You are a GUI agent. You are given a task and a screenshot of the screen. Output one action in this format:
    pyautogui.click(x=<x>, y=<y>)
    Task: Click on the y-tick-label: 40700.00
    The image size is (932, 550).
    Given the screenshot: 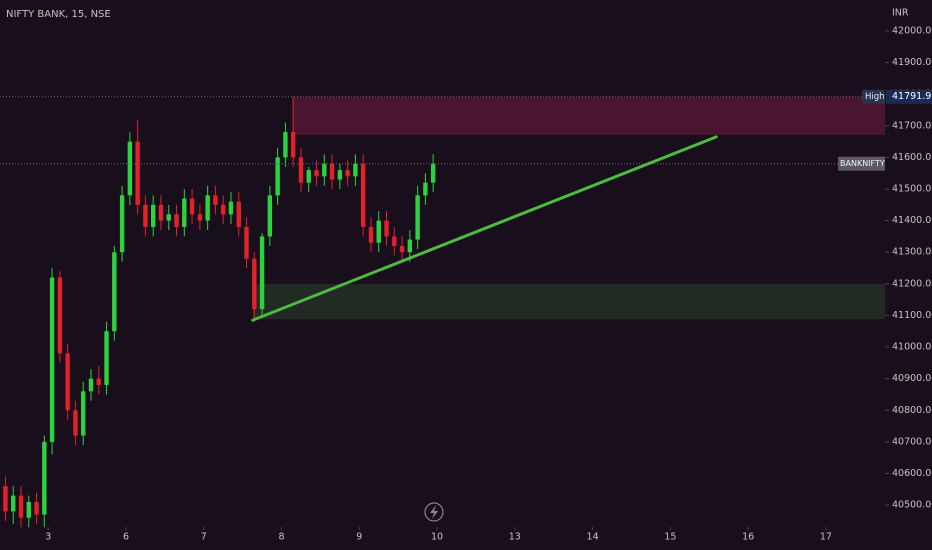 What is the action you would take?
    pyautogui.click(x=912, y=441)
    